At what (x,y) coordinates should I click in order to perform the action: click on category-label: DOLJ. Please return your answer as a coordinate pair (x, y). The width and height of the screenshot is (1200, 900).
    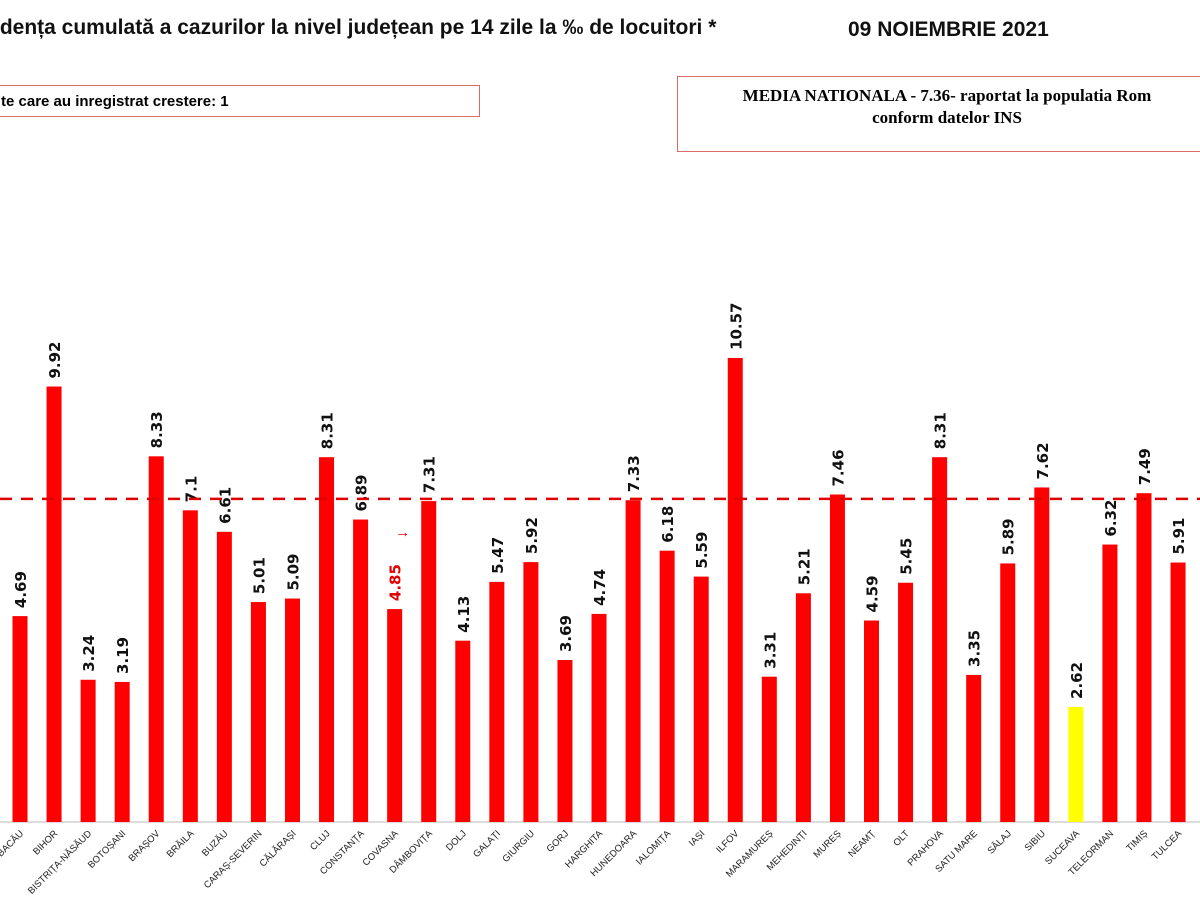
    Looking at the image, I should click on (456, 840).